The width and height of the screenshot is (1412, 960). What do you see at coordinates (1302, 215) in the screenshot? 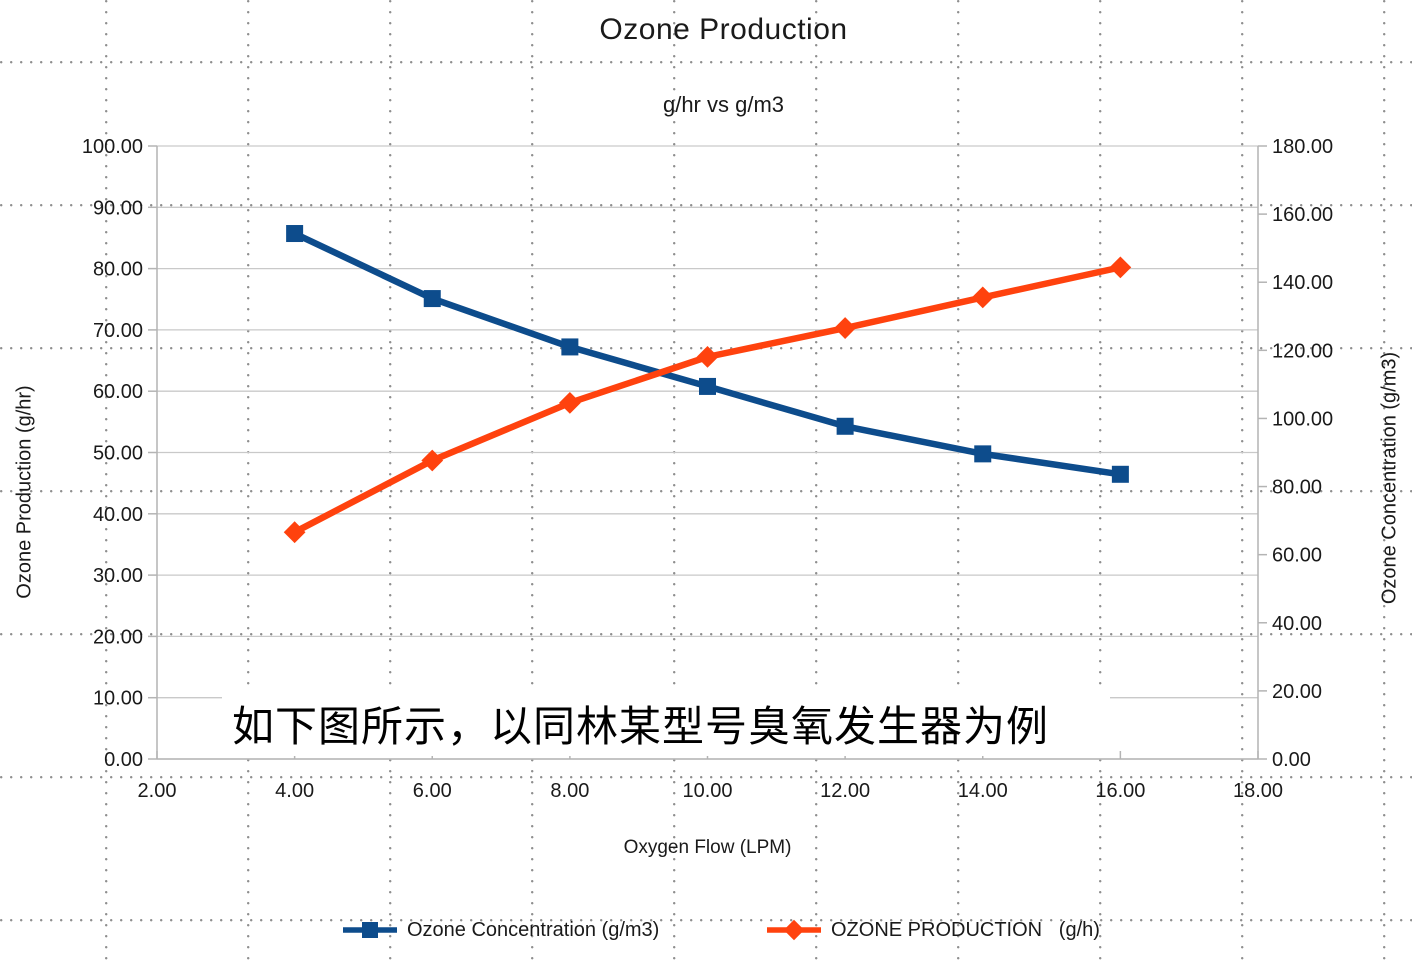
I see `svg-text: 160.00` at bounding box center [1302, 215].